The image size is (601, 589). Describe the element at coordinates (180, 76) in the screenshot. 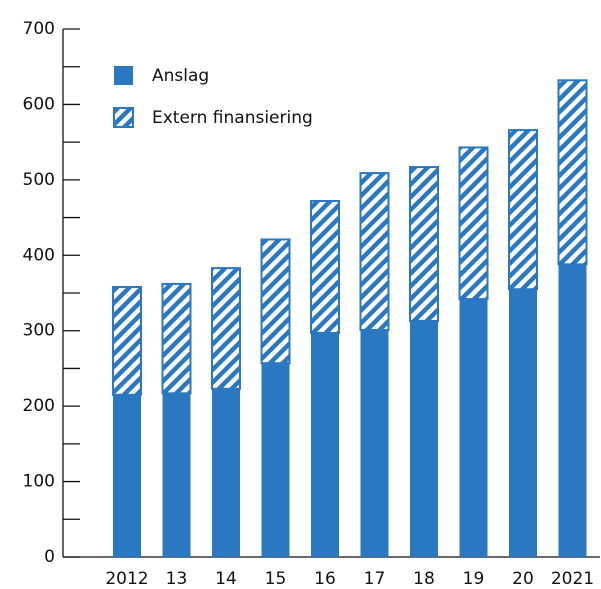

I see `legend-label: Anslag` at that location.